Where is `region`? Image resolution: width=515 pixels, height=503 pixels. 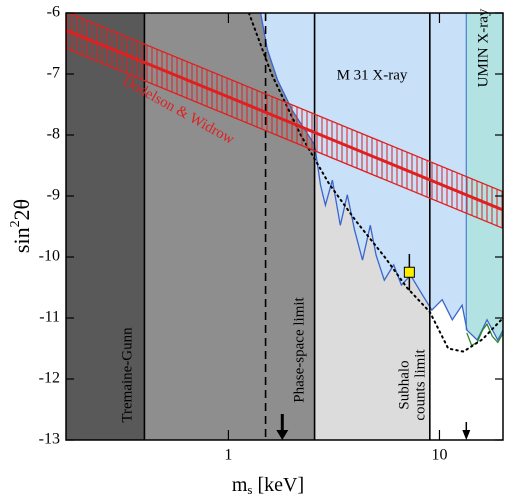 region is located at coordinates (105, 226).